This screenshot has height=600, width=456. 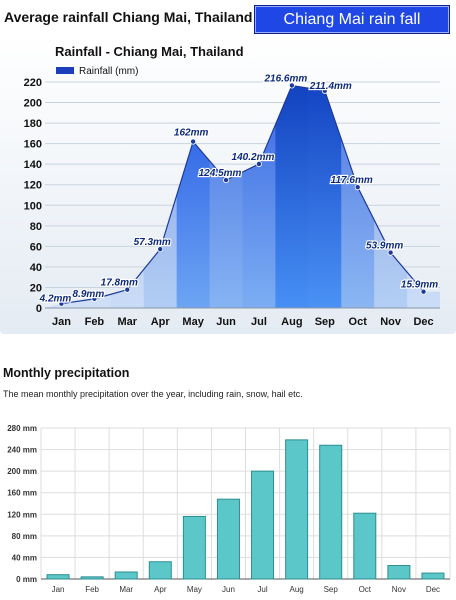 What do you see at coordinates (352, 180) in the screenshot?
I see `data-label: 117.6mm` at bounding box center [352, 180].